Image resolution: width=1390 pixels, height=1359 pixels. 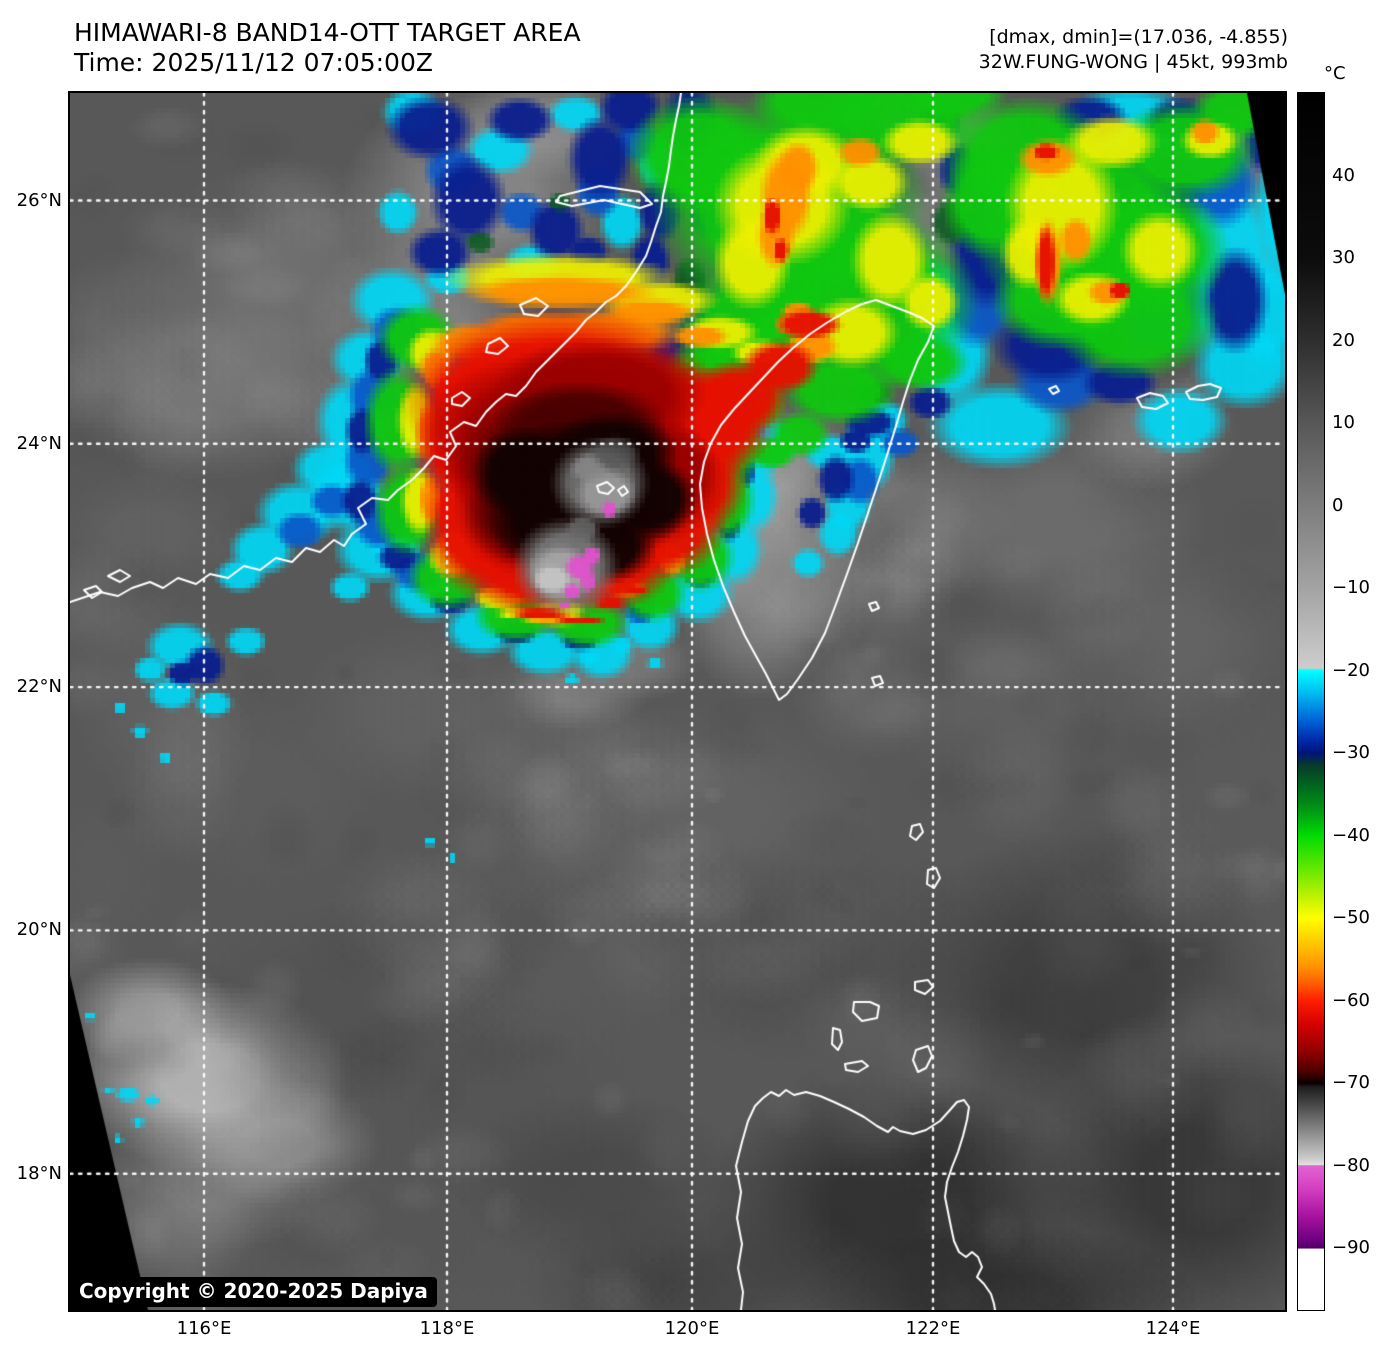 What do you see at coordinates (447, 1328) in the screenshot?
I see `lon-tick-label: 118°E` at bounding box center [447, 1328].